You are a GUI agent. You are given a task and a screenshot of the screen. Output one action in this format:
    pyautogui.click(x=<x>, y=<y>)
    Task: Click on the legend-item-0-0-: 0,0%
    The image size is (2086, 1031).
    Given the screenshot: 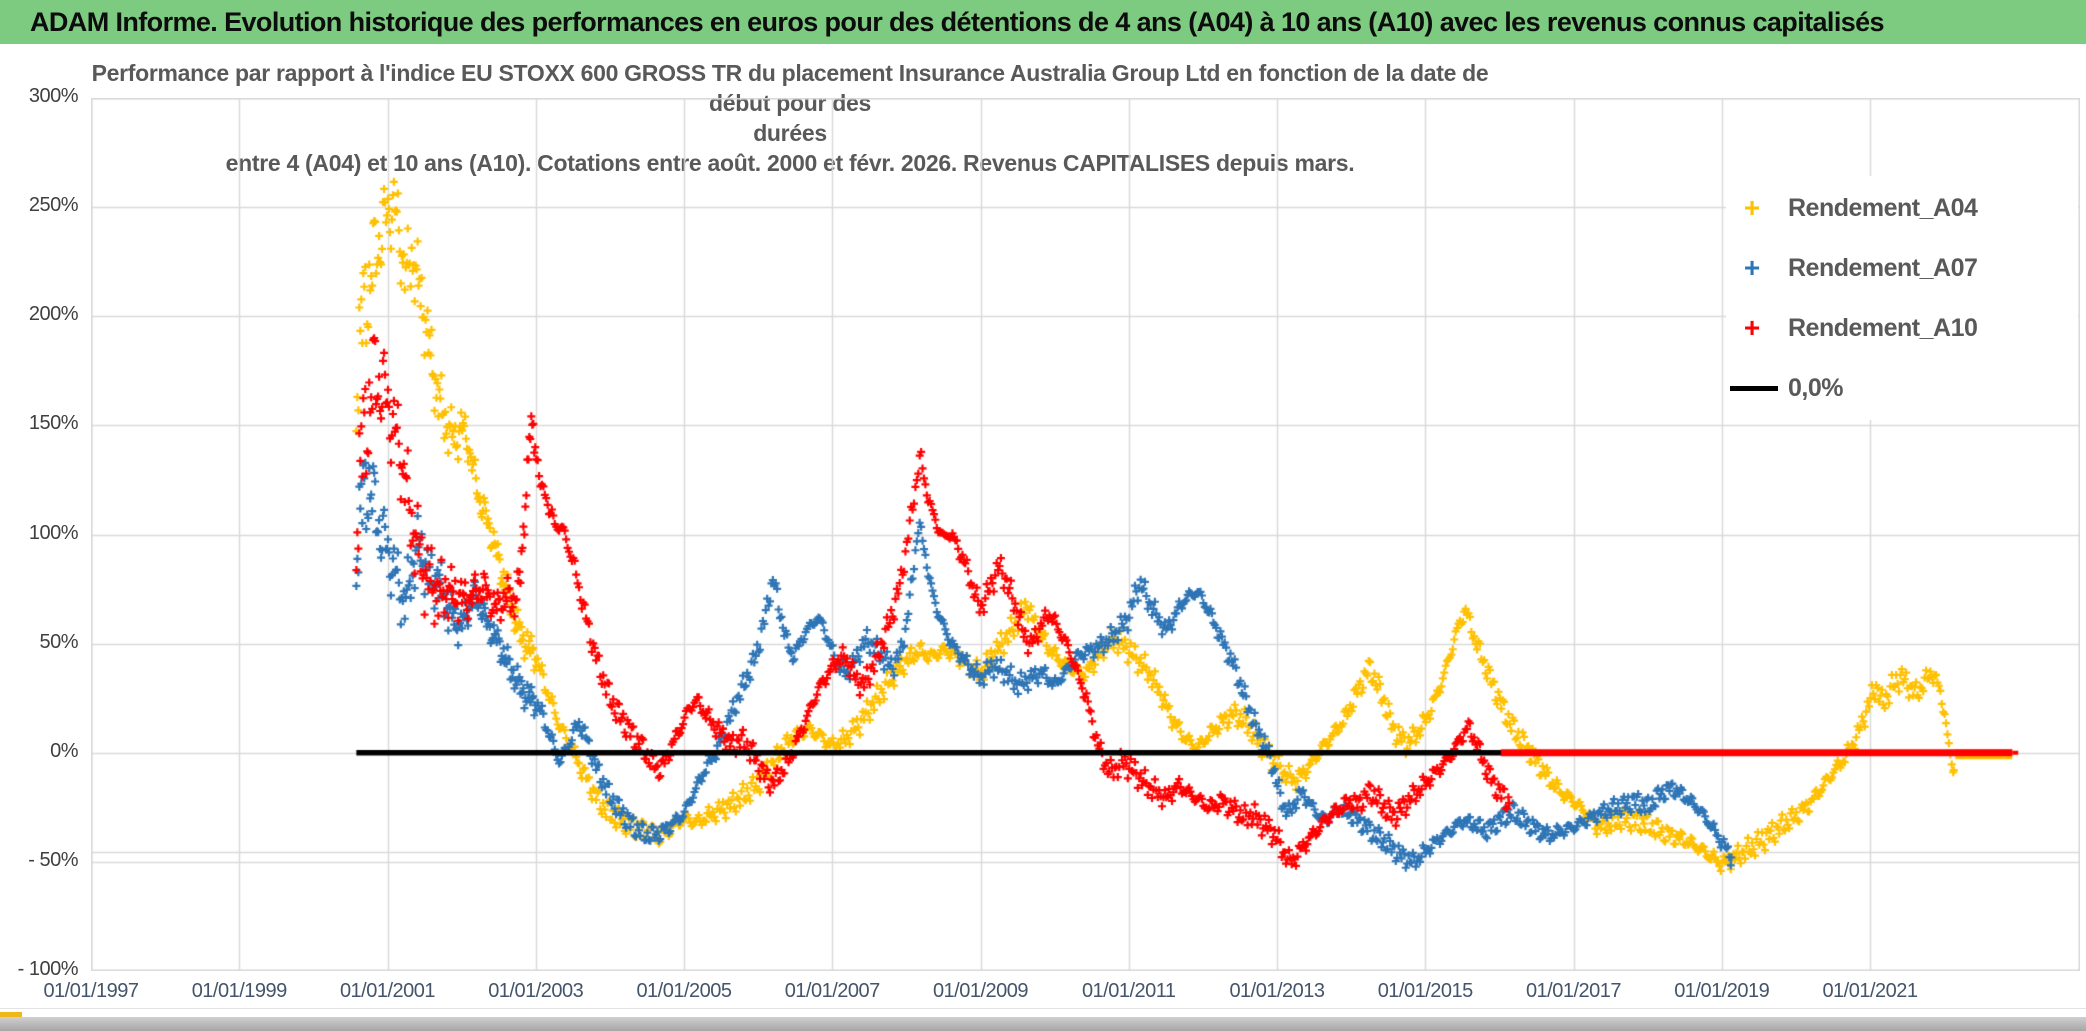 What is the action you would take?
    pyautogui.click(x=1902, y=388)
    